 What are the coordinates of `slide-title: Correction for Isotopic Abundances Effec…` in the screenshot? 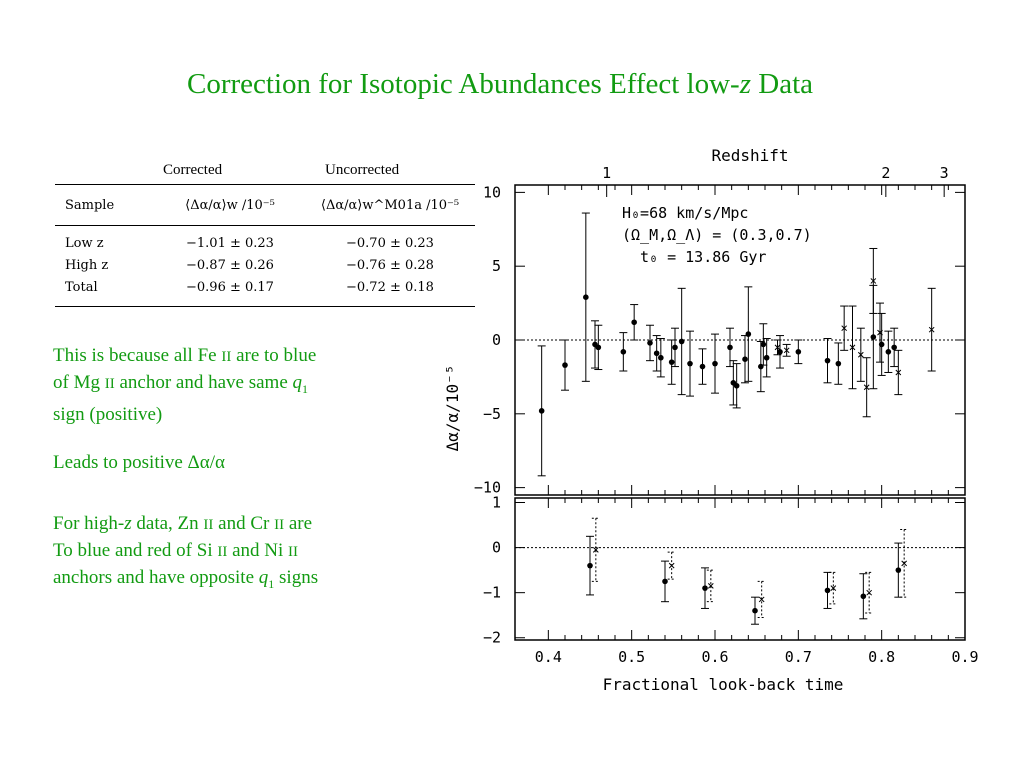 It's located at (500, 84).